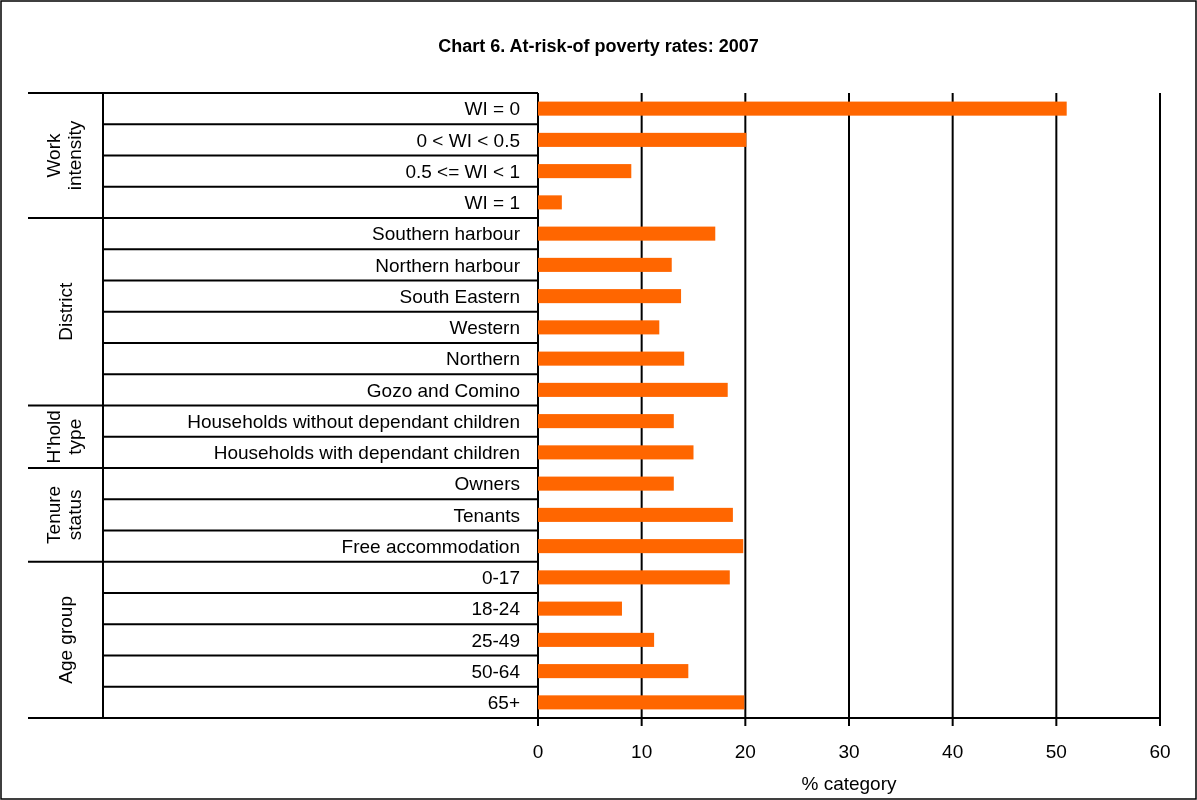 The image size is (1197, 800). I want to click on y-tick-label: Households without dependant children, so click(353, 421).